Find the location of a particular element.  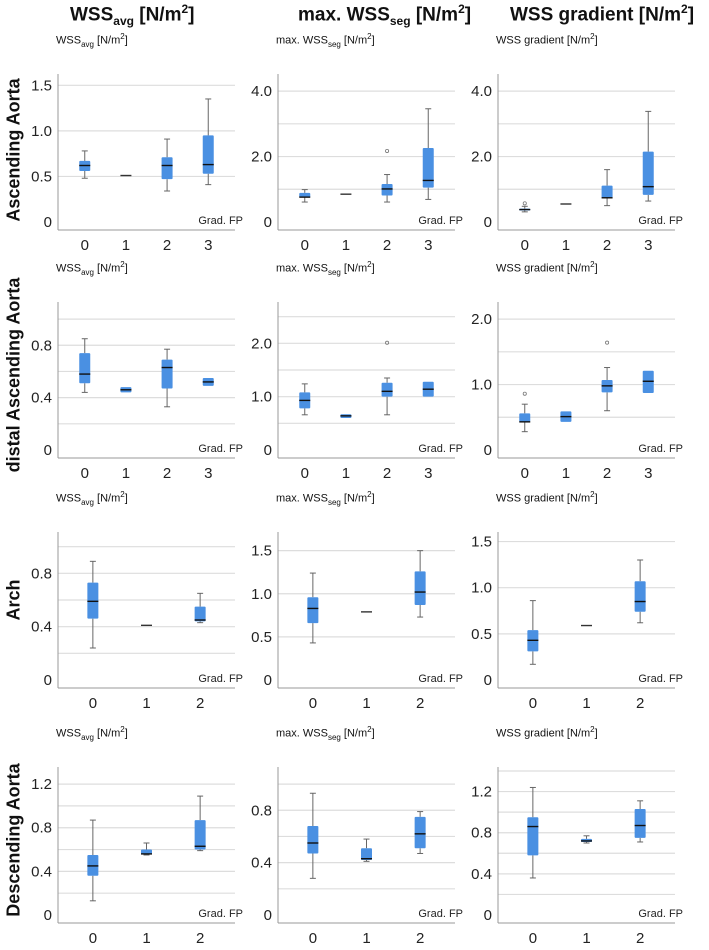

box-plot-svg: 0 0.5 1.0 1.5 Grad. FP 0 1 2 is located at coordinates (357, 622).